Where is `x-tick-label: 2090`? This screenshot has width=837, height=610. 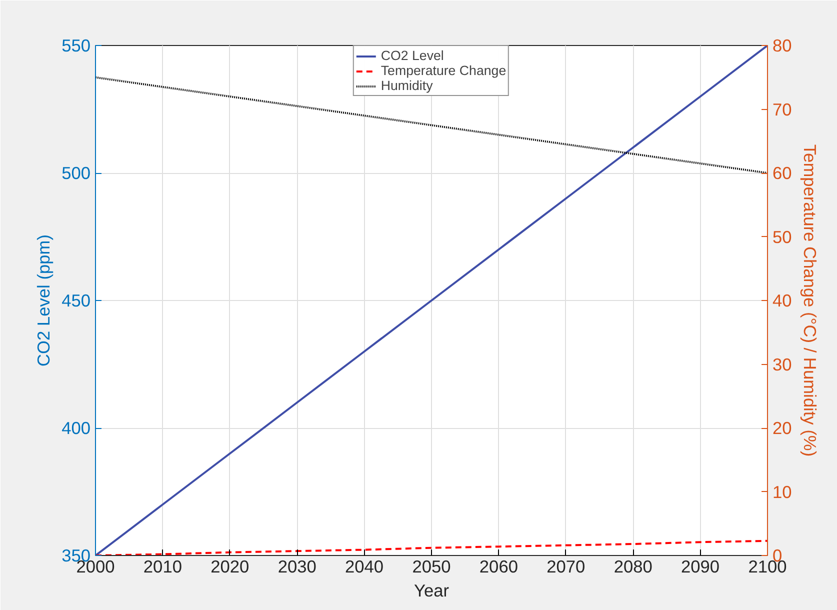 x-tick-label: 2090 is located at coordinates (700, 566).